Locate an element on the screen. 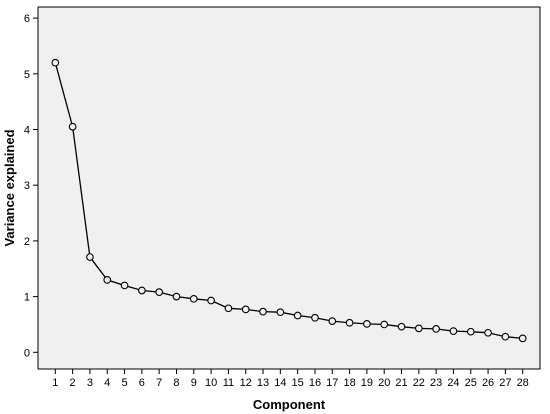  y-tick-label: 2 is located at coordinates (27, 242).